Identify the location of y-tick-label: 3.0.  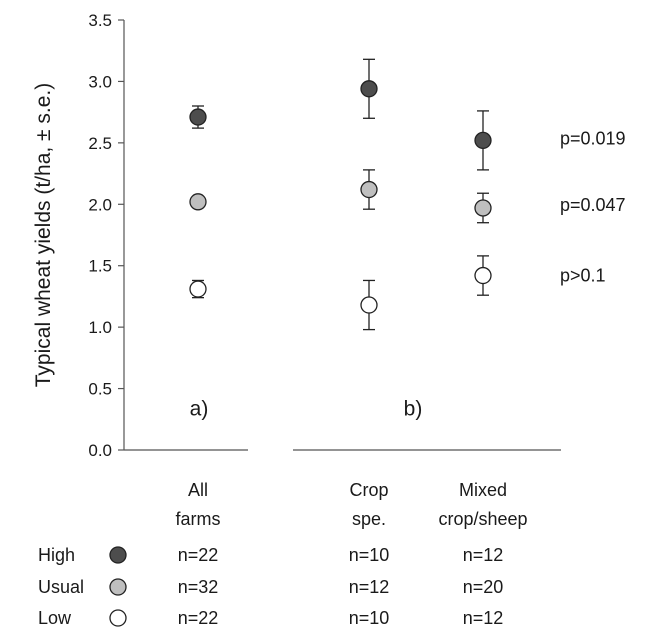
(100, 81).